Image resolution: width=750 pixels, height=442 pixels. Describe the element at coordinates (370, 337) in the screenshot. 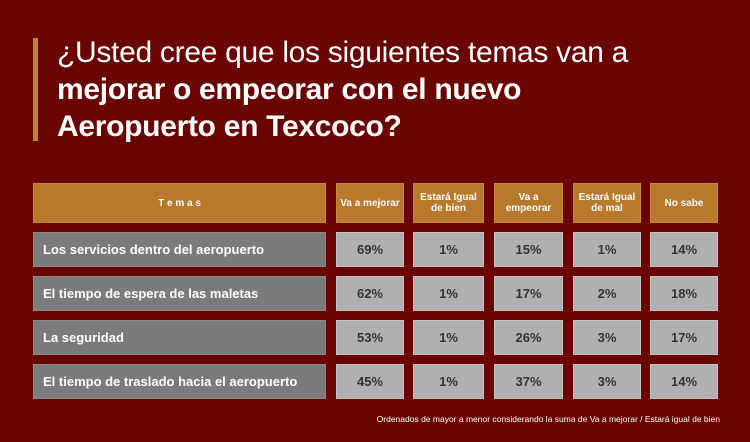

I see `value-cell: 53%` at that location.